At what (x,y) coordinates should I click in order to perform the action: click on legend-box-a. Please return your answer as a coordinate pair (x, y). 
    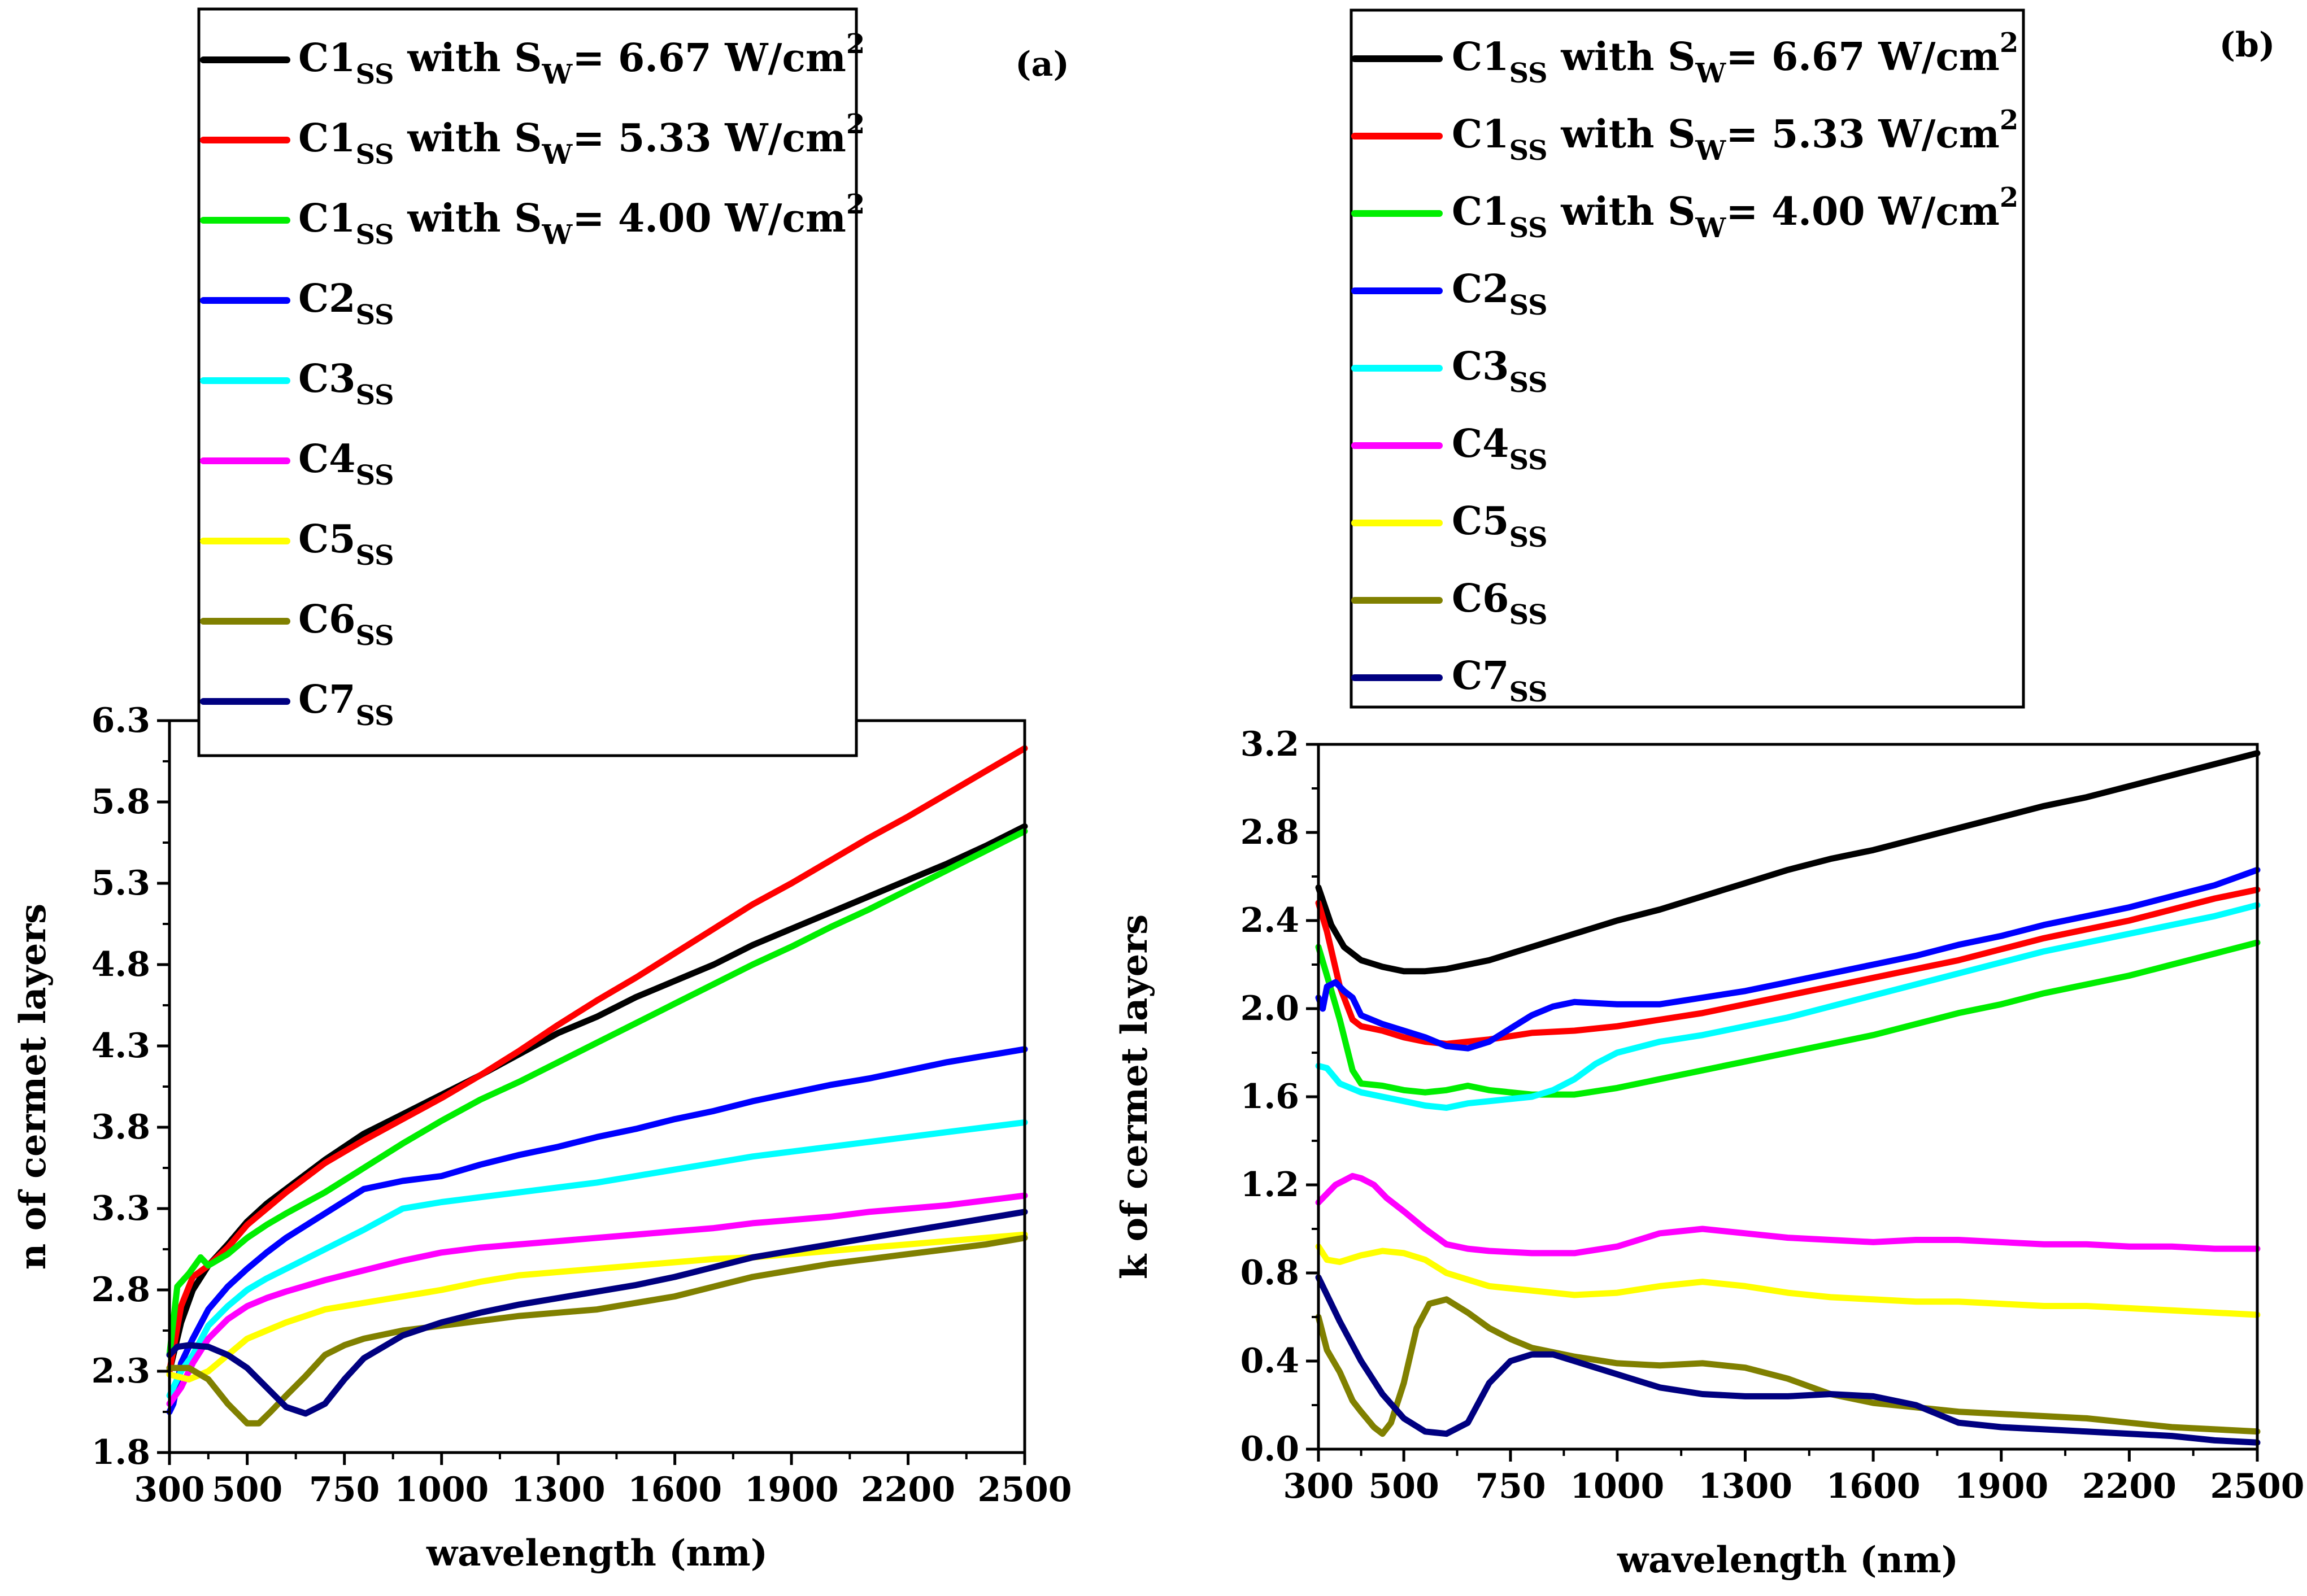
    Looking at the image, I should click on (527, 382).